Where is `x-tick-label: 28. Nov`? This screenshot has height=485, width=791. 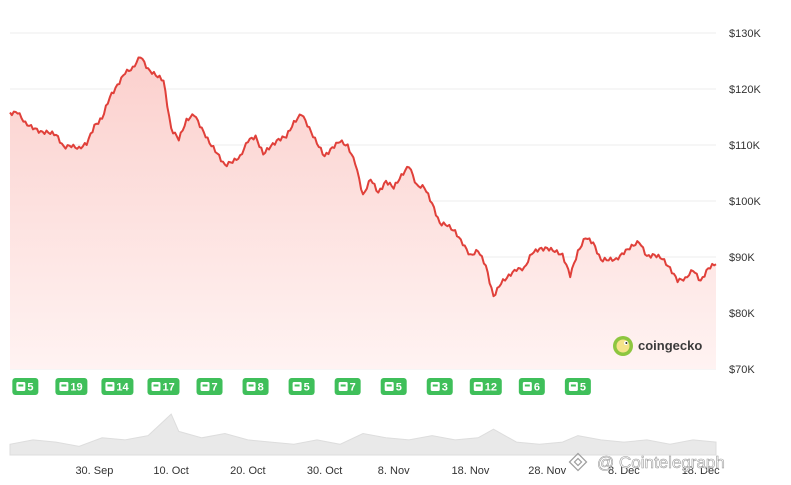 x-tick-label: 28. Nov is located at coordinates (547, 471).